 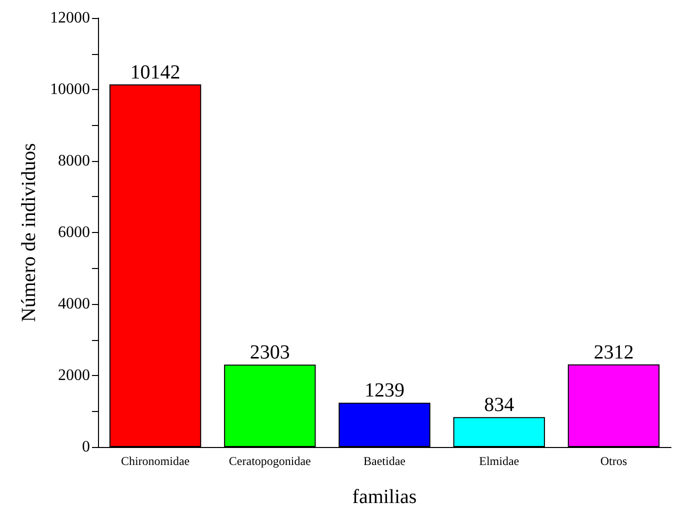 What do you see at coordinates (384, 497) in the screenshot?
I see `x-axis-title: familias` at bounding box center [384, 497].